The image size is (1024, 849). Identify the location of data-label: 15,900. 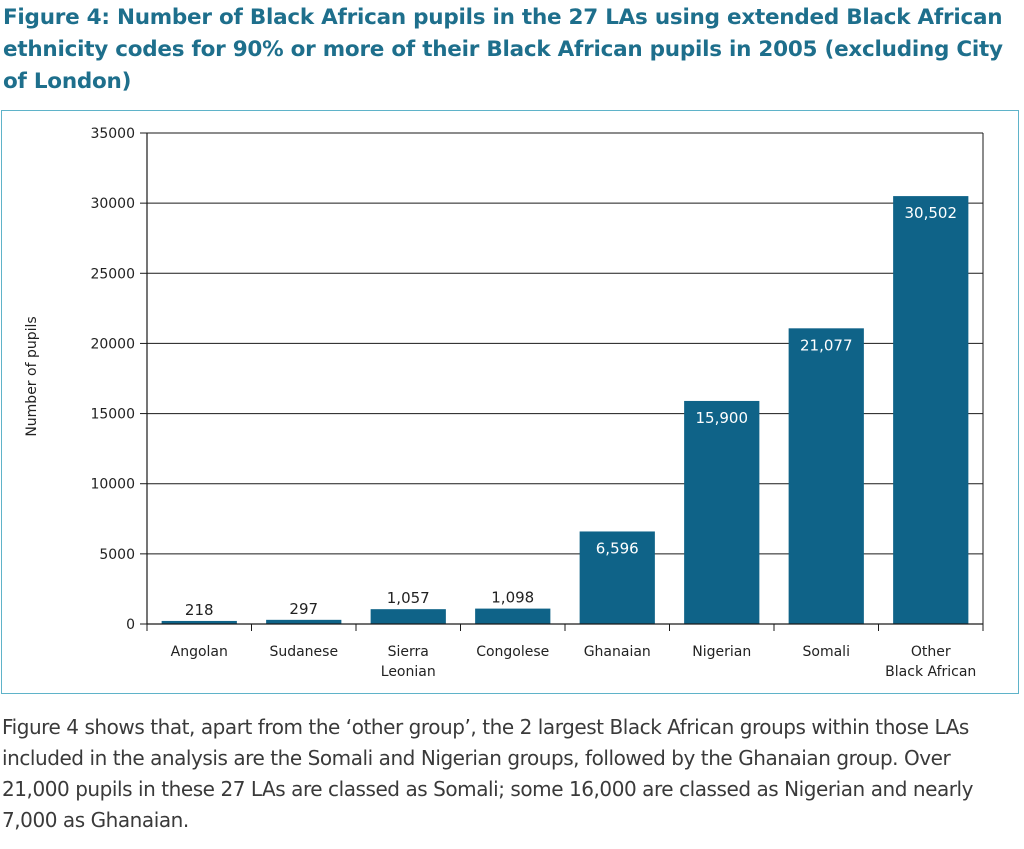
(722, 418).